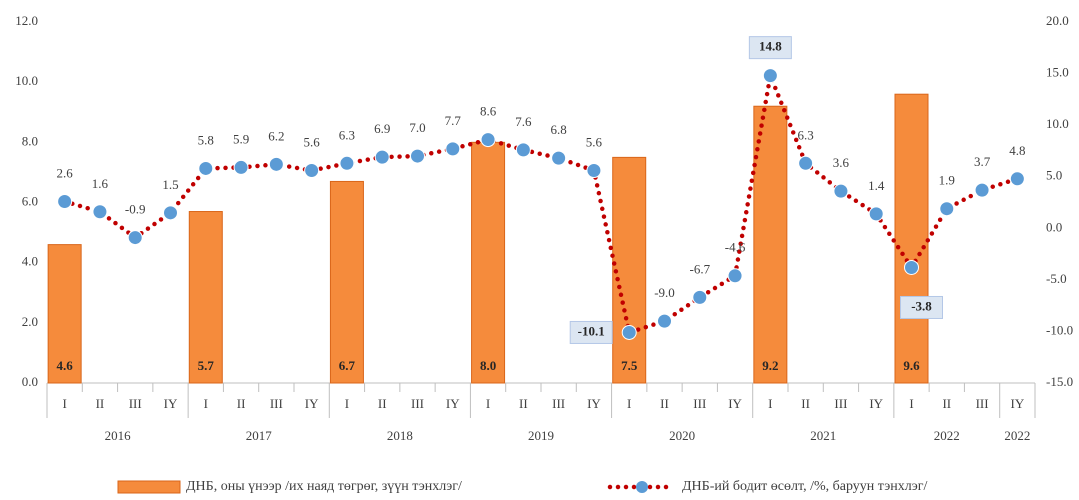 Image resolution: width=1079 pixels, height=500 pixels. Describe the element at coordinates (804, 486) in the screenshot. I see `legend-label: ДНБ-ий бодит өсөлт, /%, баруун тэнхлэг/` at that location.